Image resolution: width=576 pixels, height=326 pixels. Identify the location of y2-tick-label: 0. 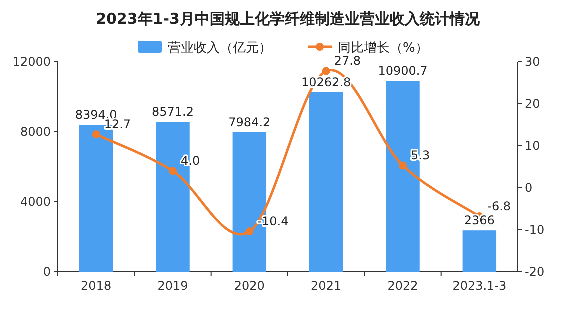
(529, 188).